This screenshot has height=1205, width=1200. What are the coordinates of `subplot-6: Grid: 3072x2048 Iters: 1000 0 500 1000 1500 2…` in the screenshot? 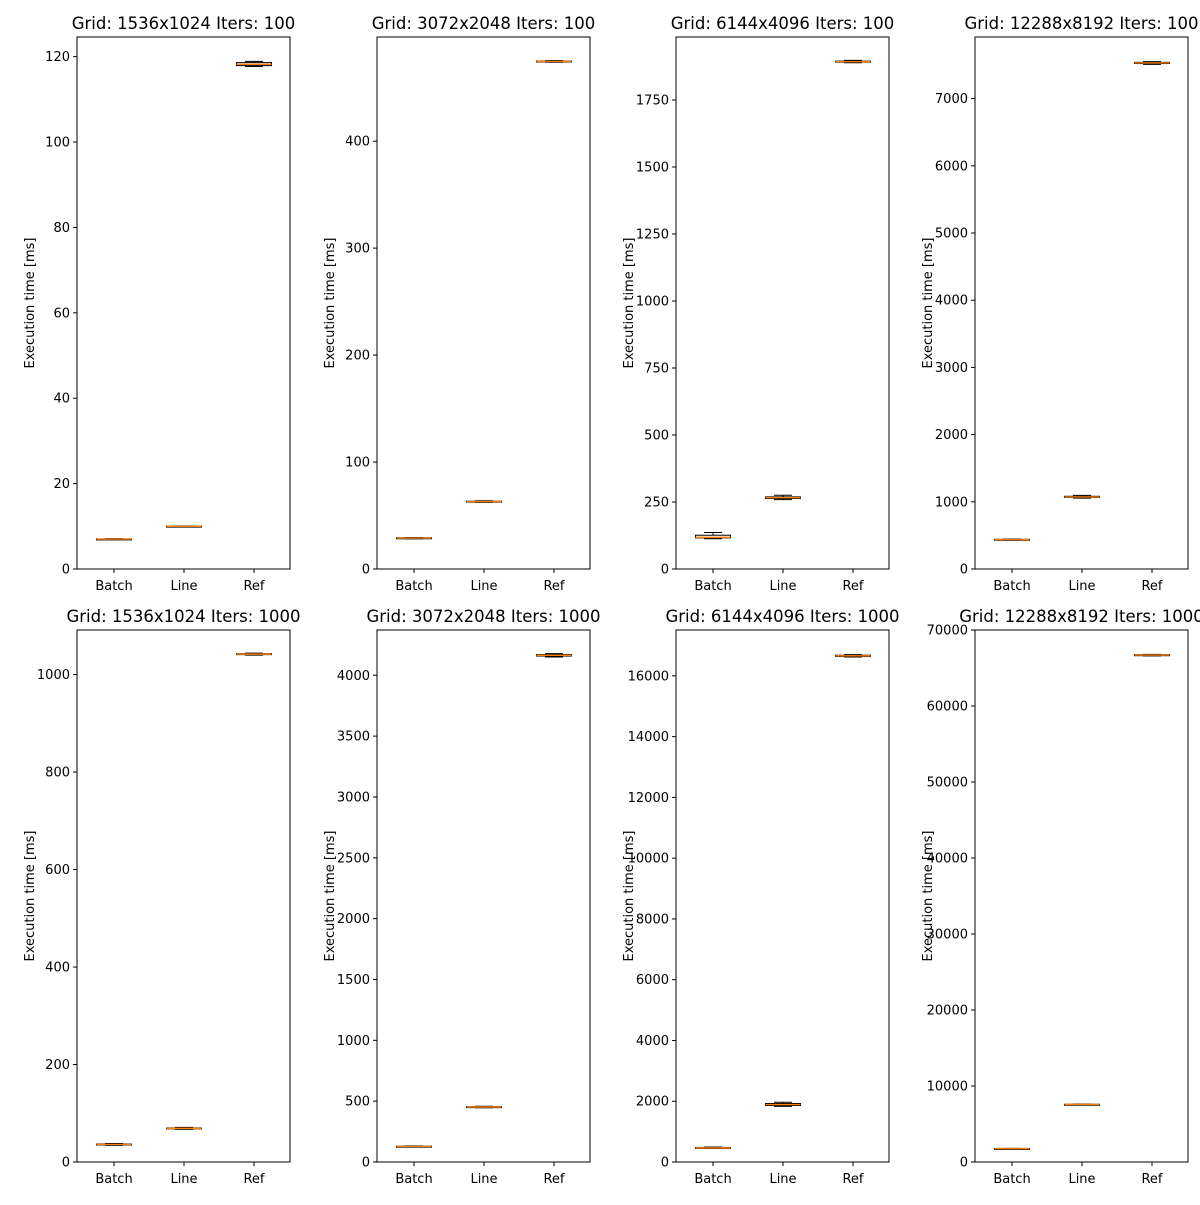 It's located at (462, 897).